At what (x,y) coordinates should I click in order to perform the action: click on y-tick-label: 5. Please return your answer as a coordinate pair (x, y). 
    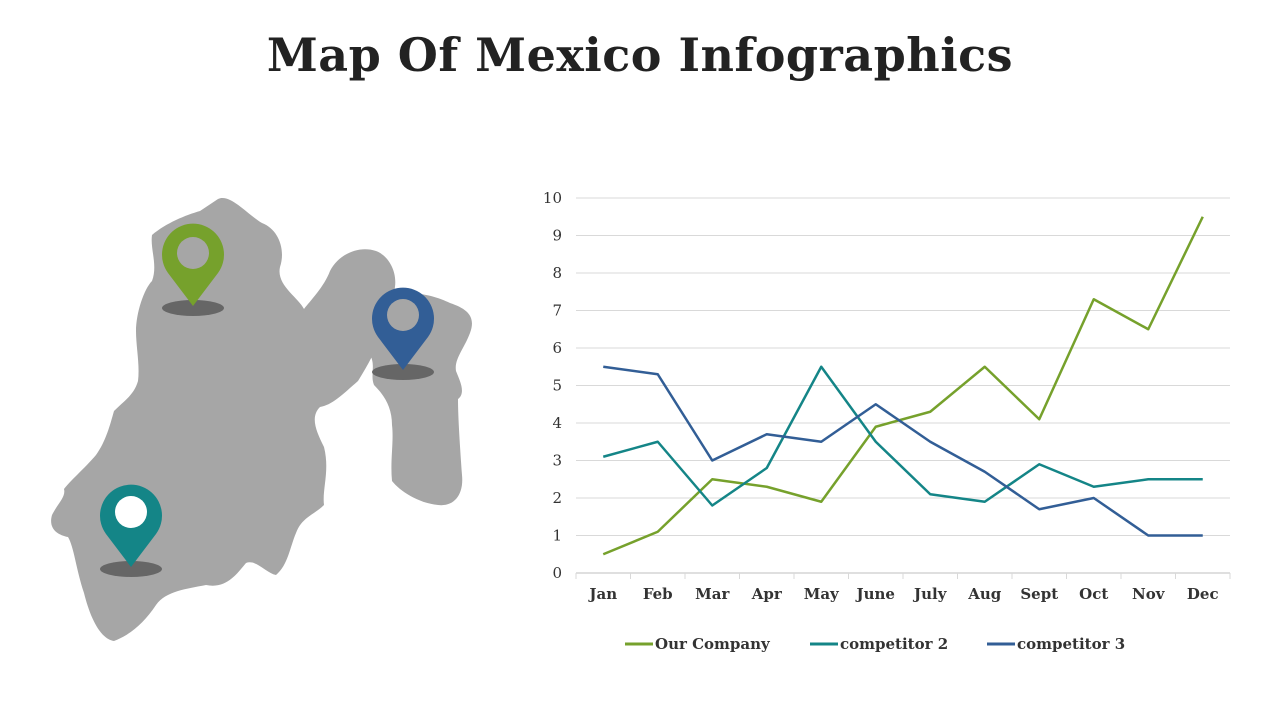
    Looking at the image, I should click on (557, 386).